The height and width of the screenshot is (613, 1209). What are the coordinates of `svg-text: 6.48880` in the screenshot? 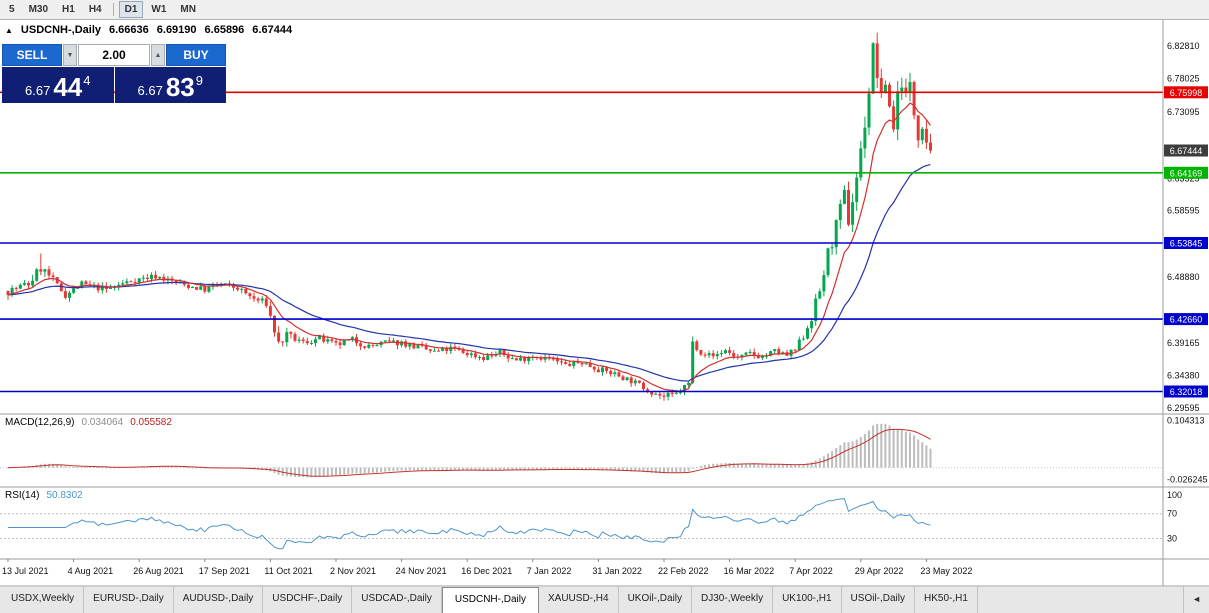 It's located at (1183, 277).